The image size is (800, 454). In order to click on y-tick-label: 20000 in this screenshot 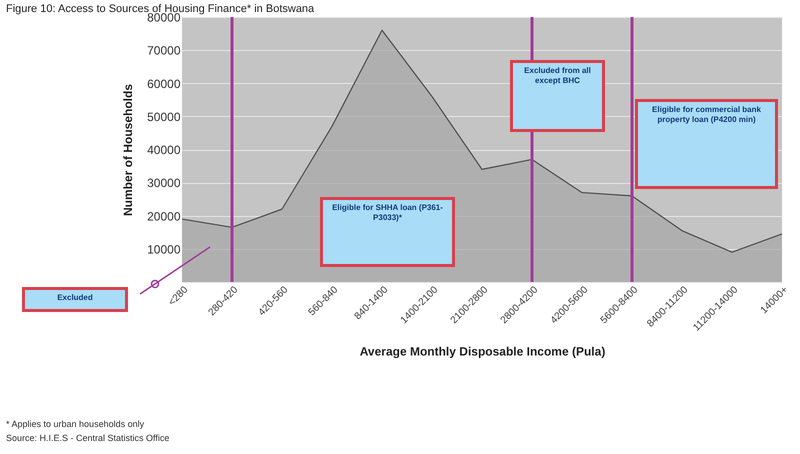, I will do `click(164, 216)`.